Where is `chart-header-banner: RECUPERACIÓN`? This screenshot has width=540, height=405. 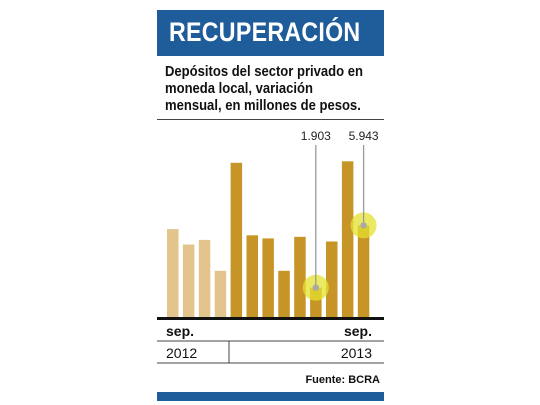 chart-header-banner: RECUPERACIÓN is located at coordinates (270, 33).